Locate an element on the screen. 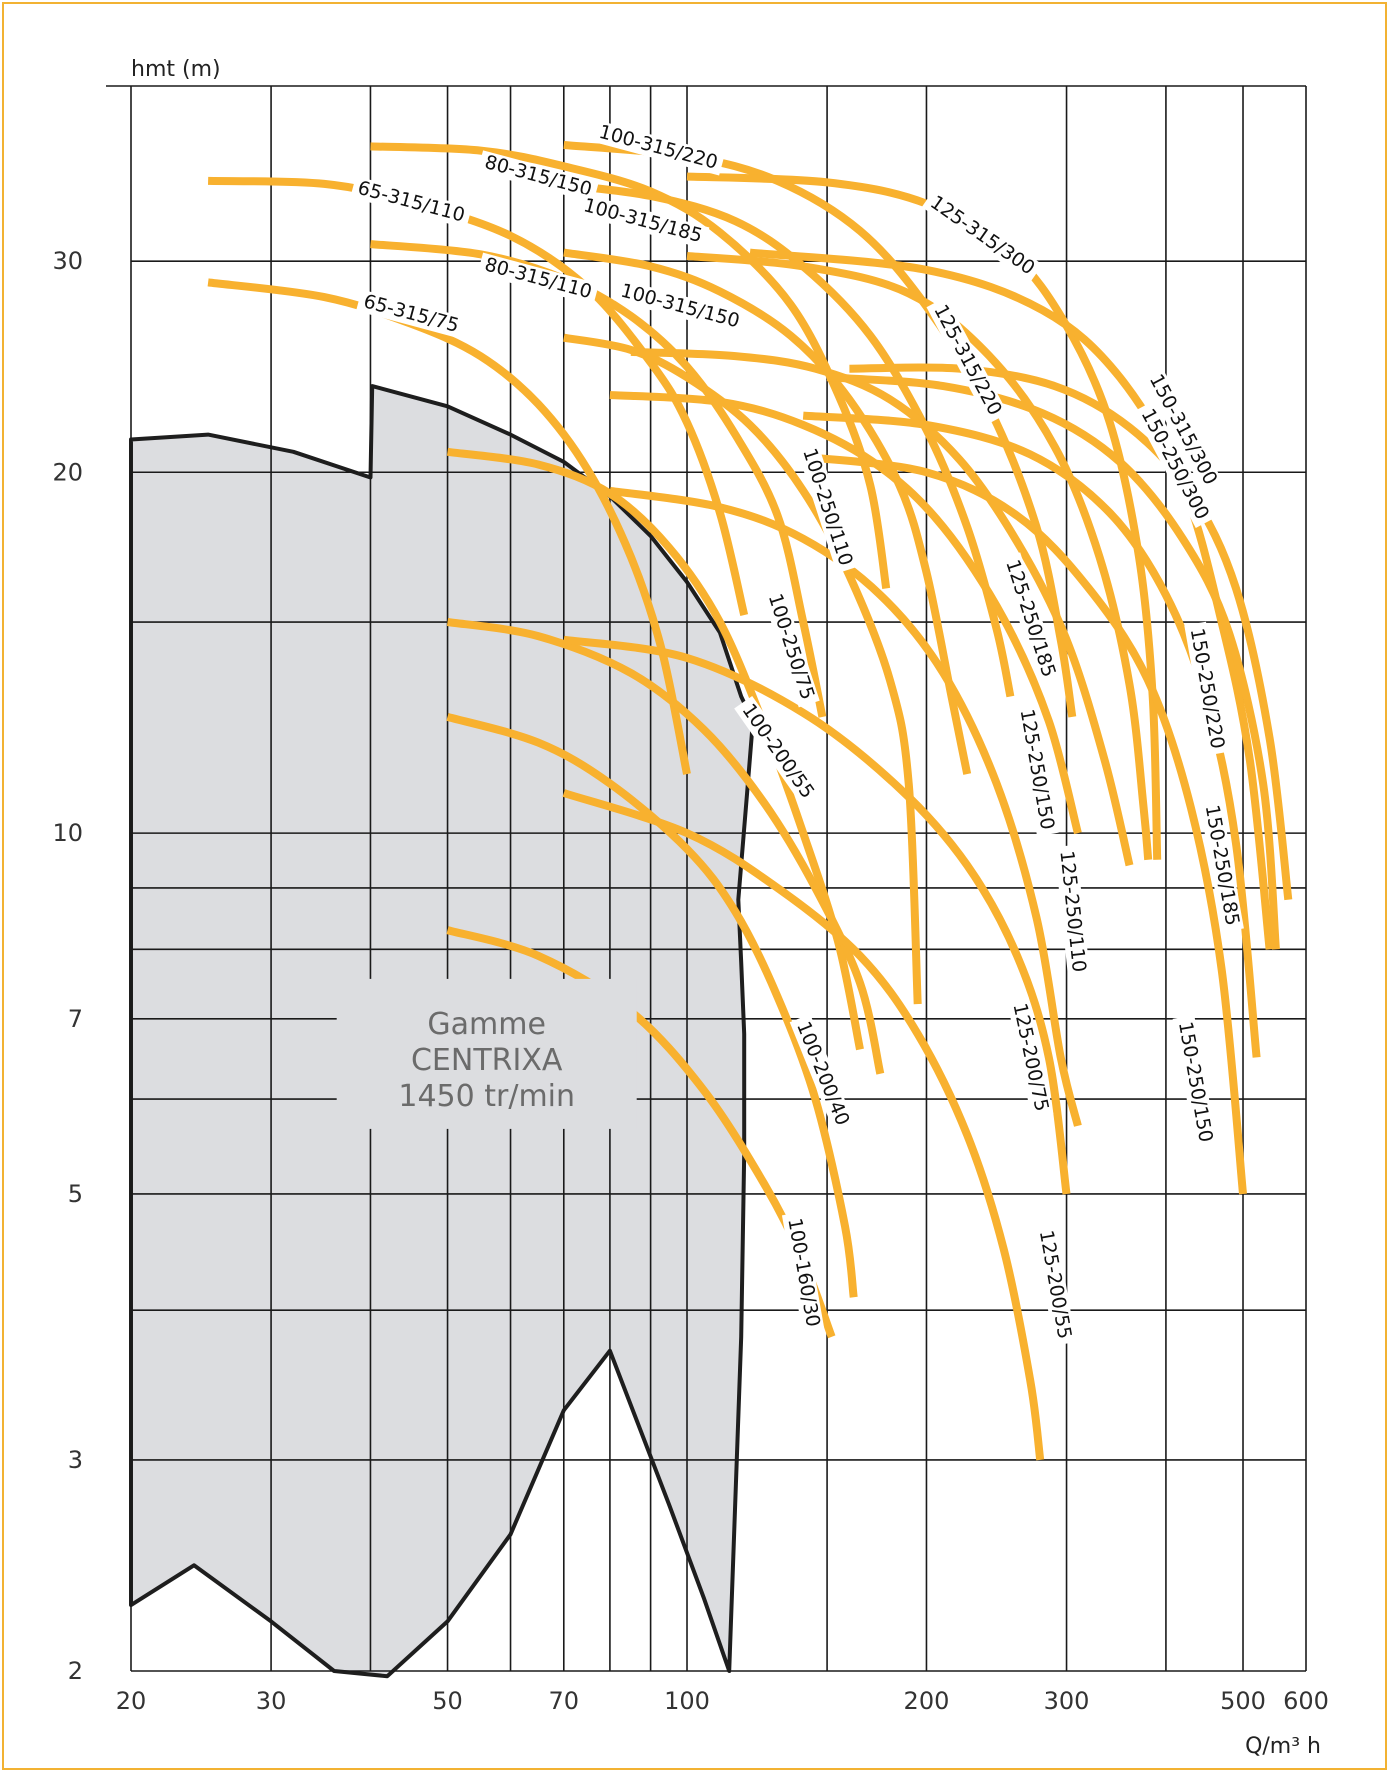 The width and height of the screenshot is (1393, 1774). range-label-bg is located at coordinates (486, 1053).